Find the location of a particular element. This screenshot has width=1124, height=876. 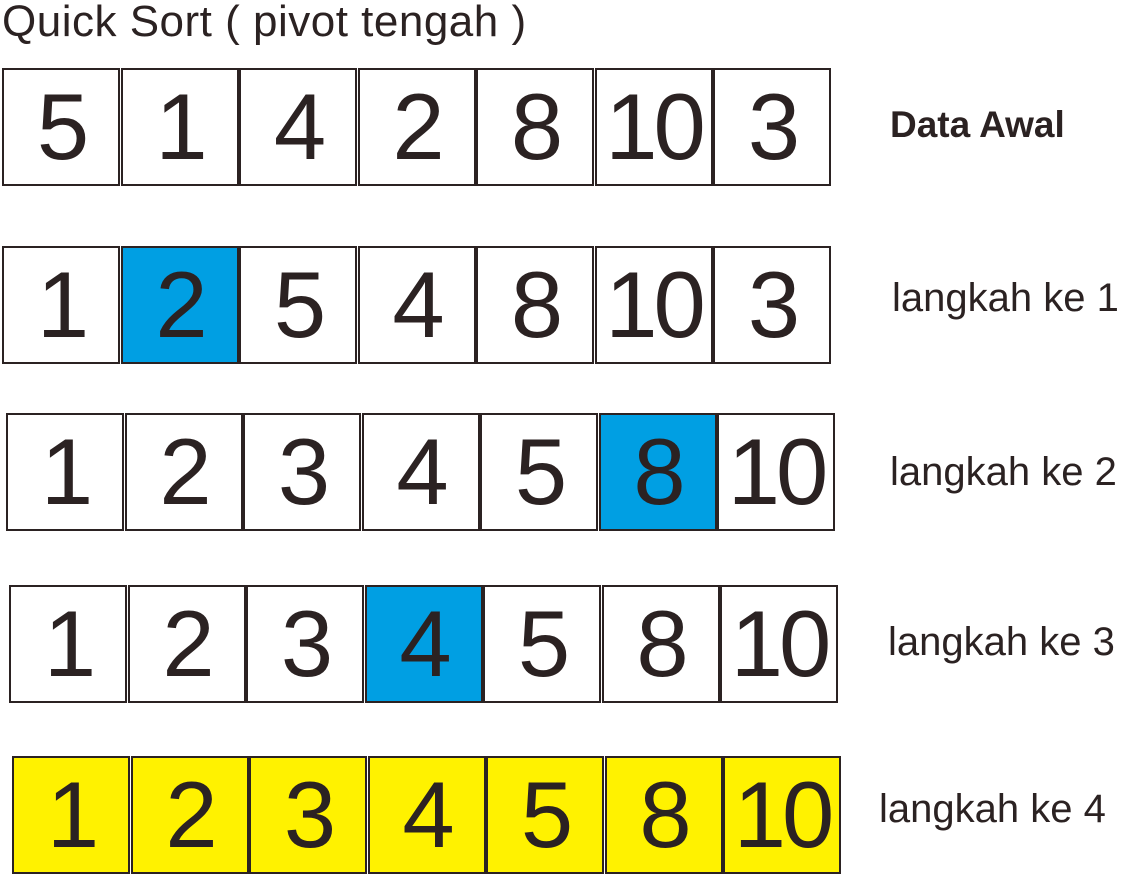

page-title: Quick Sort ( pivot tengah ) is located at coordinates (264, 23).